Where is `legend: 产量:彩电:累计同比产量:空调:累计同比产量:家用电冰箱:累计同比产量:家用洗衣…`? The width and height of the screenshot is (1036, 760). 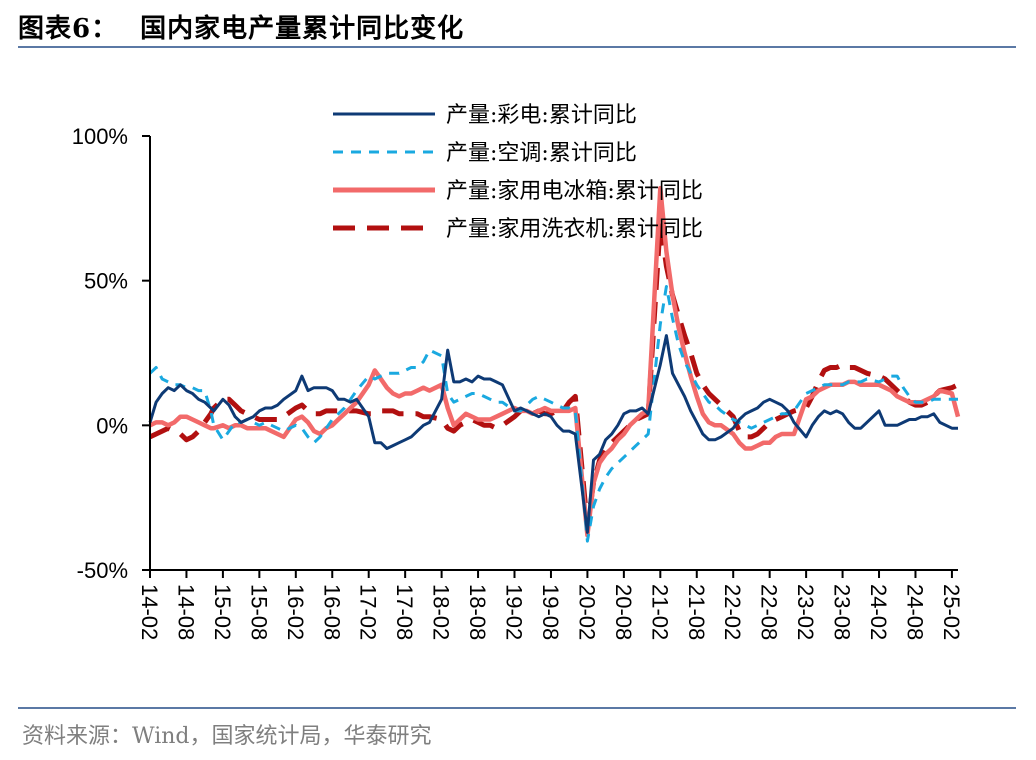
legend: 产量:彩电:累计同比产量:空调:累计同比产量:家用电冰箱:累计同比产量:家用洗衣… is located at coordinates (518, 172).